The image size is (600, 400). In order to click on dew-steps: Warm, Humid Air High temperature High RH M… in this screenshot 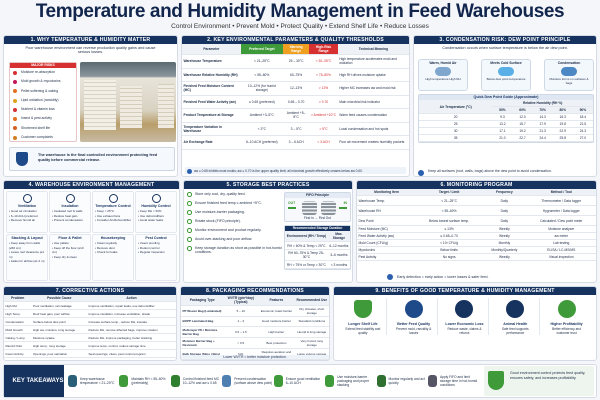, I will do `click(506, 75)`.